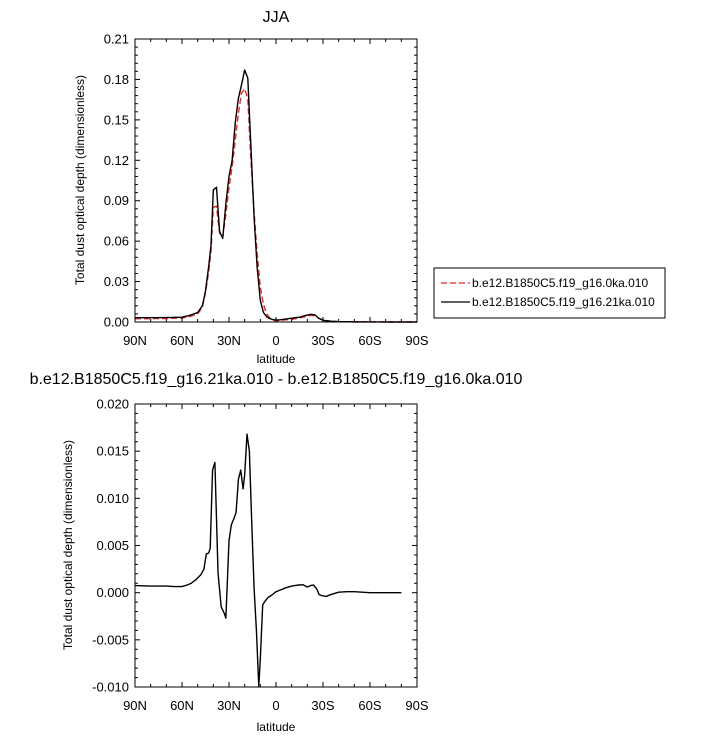  I want to click on top-y-tick-label: 0.21, so click(116, 39).